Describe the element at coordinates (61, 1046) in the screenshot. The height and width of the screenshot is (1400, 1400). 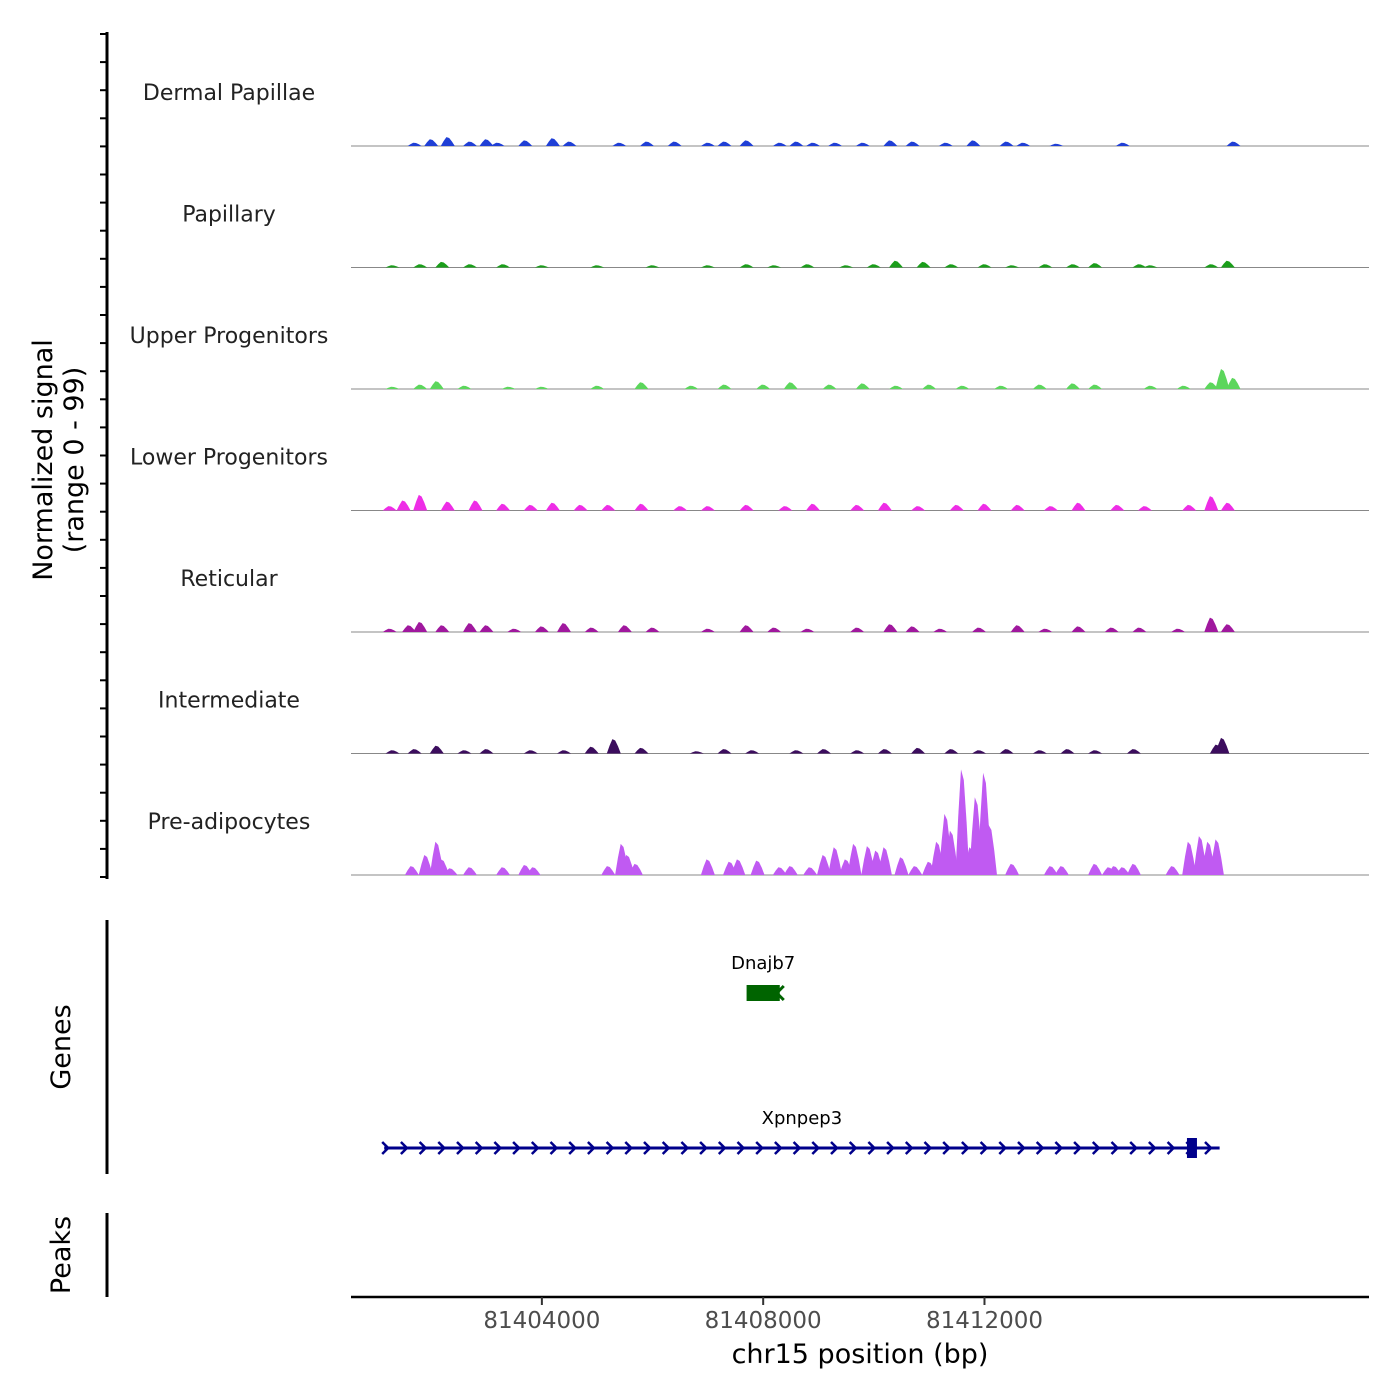
I see `genes-panel-label: Genes` at that location.